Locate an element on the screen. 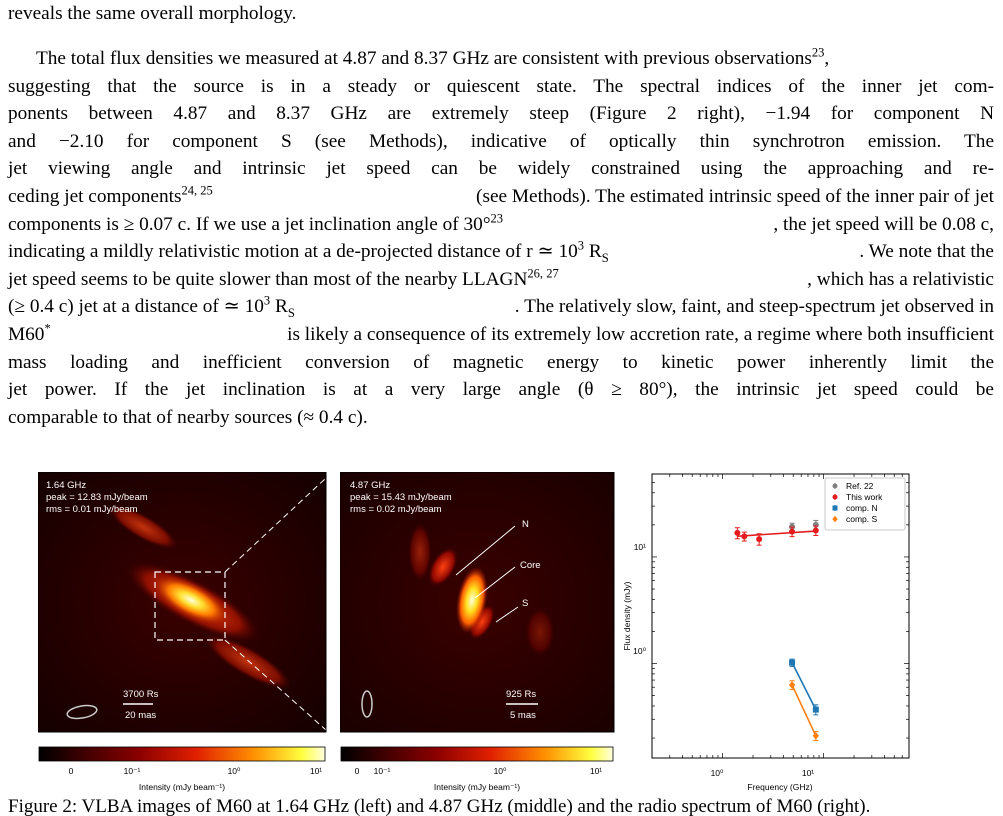  component-s-emission is located at coordinates (482, 622).